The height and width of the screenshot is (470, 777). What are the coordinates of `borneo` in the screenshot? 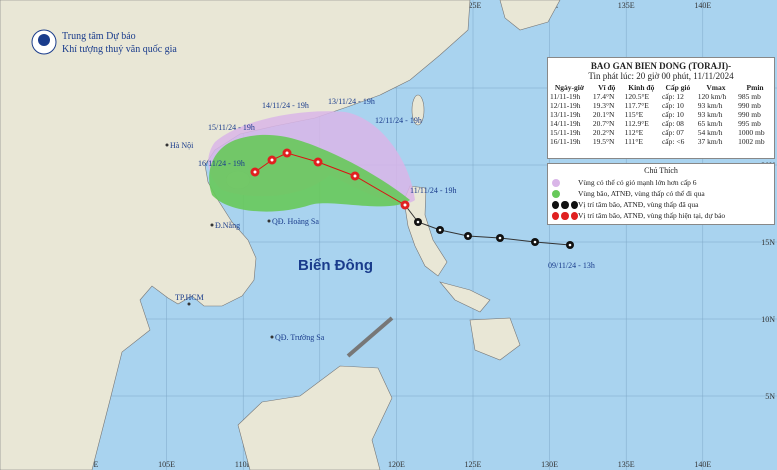 It's located at (315, 417).